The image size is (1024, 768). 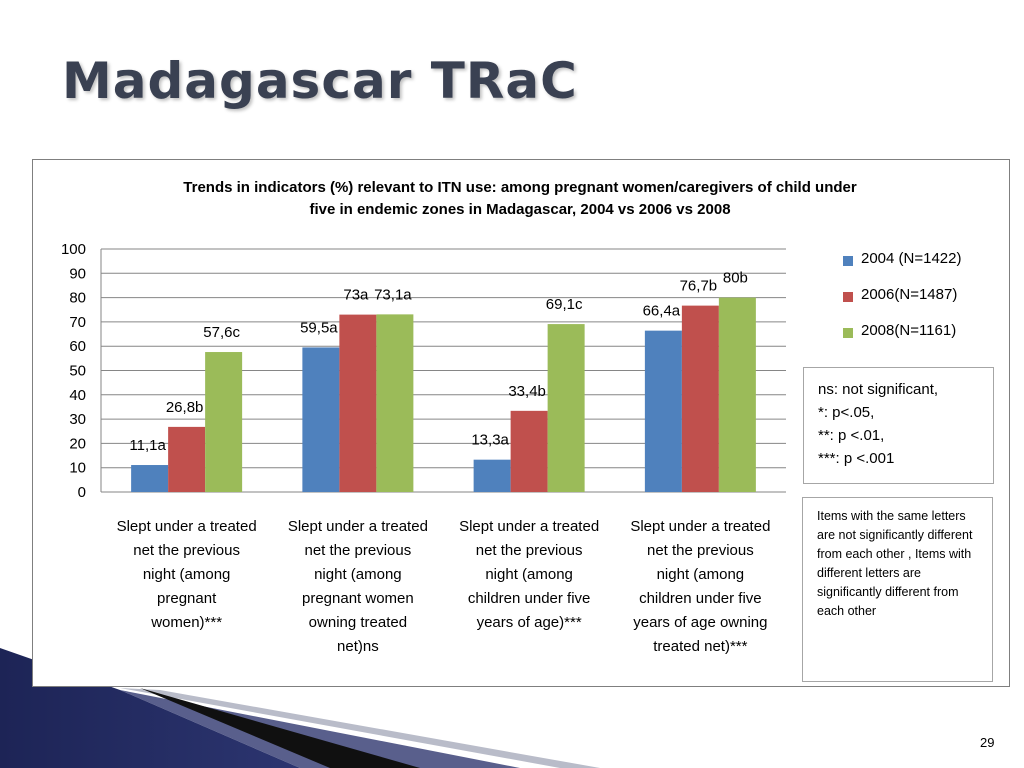 I want to click on x-tick-label: years of age)***, so click(x=529, y=622).